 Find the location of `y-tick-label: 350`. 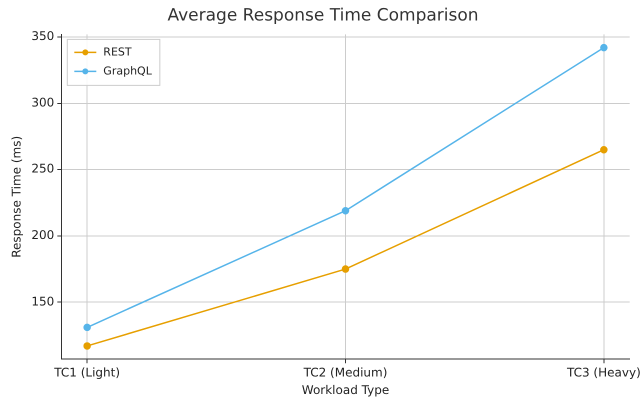

y-tick-label: 350 is located at coordinates (42, 36).